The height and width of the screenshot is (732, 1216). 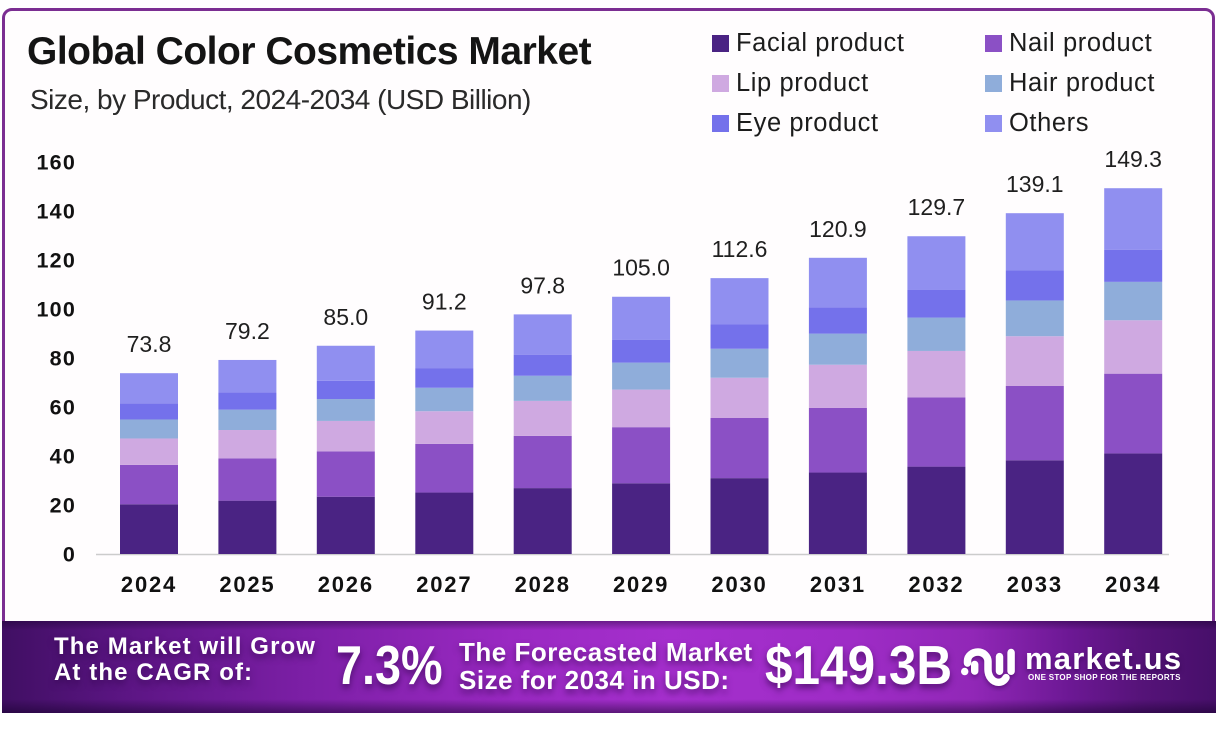 I want to click on svg-text: 91.2, so click(x=444, y=302).